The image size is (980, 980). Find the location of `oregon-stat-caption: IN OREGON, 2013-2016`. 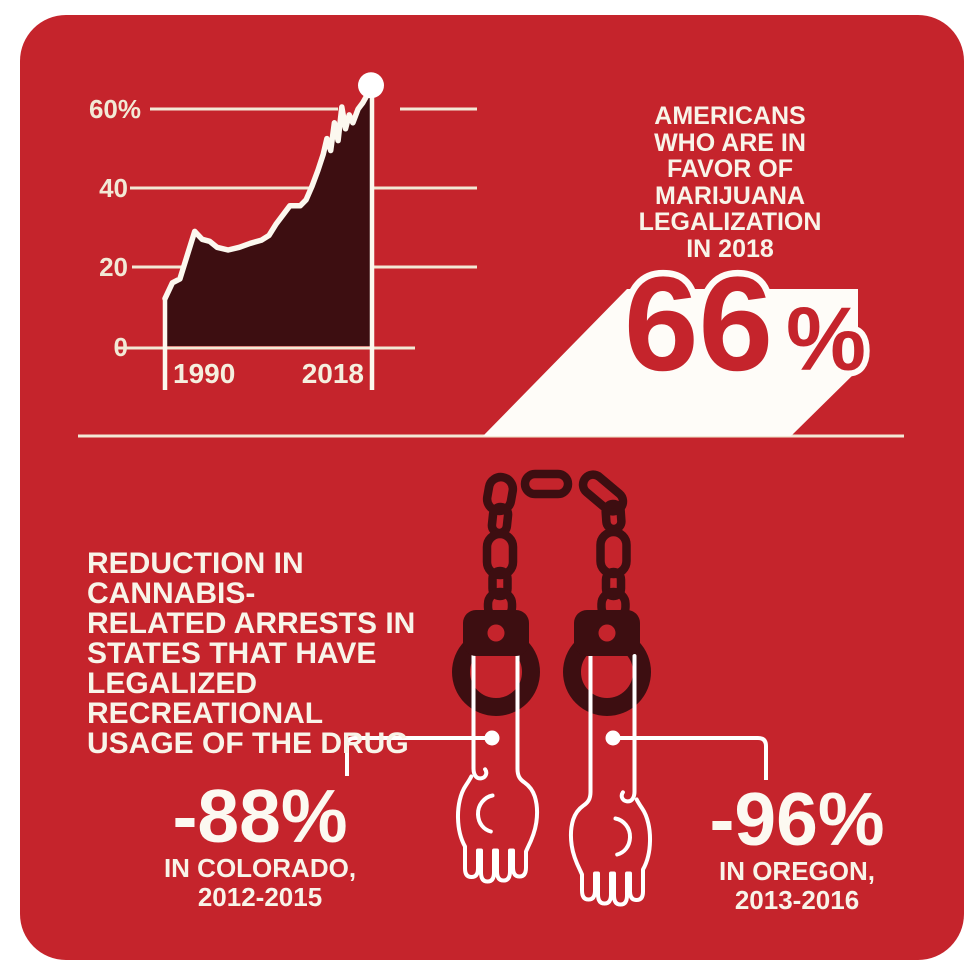

oregon-stat-caption: IN OREGON, 2013-2016 is located at coordinates (796, 885).